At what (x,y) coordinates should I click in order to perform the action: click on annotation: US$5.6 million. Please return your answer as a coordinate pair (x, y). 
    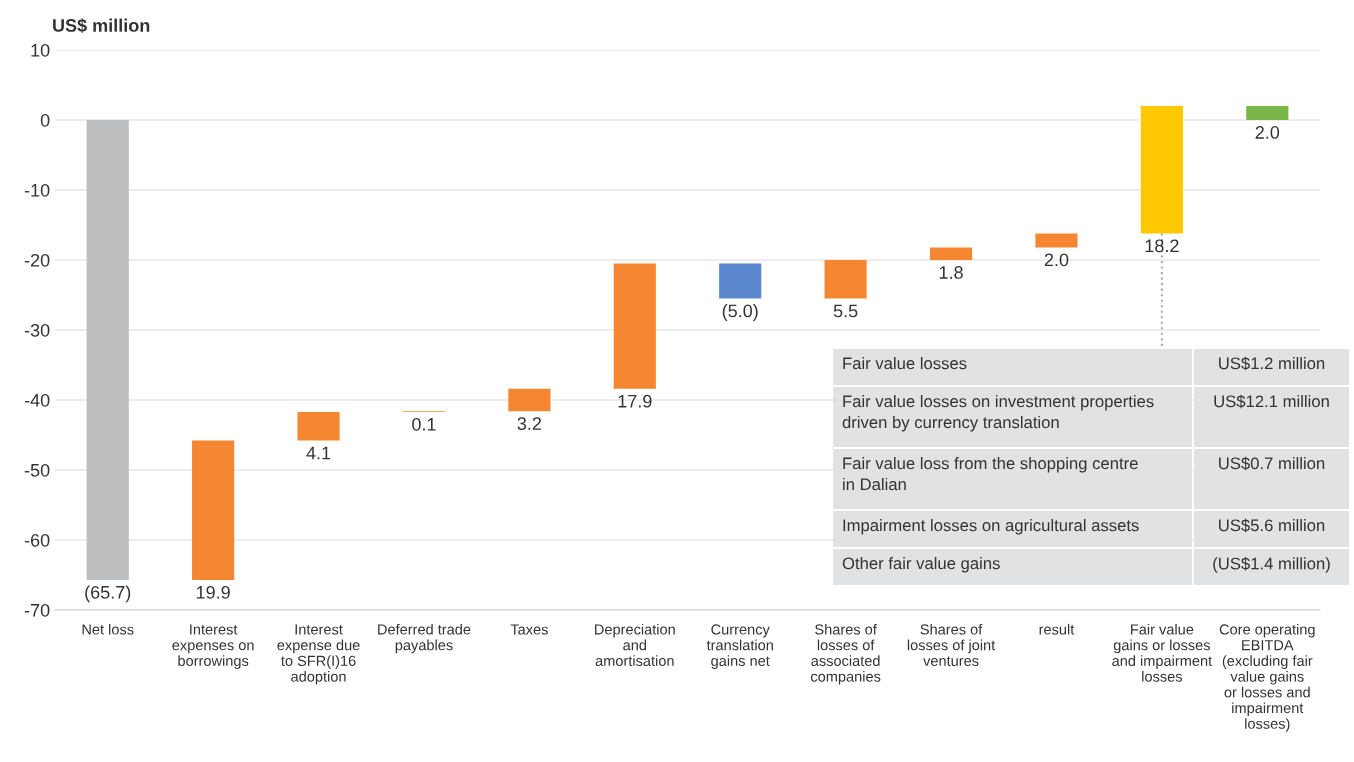
    Looking at the image, I should click on (1272, 525).